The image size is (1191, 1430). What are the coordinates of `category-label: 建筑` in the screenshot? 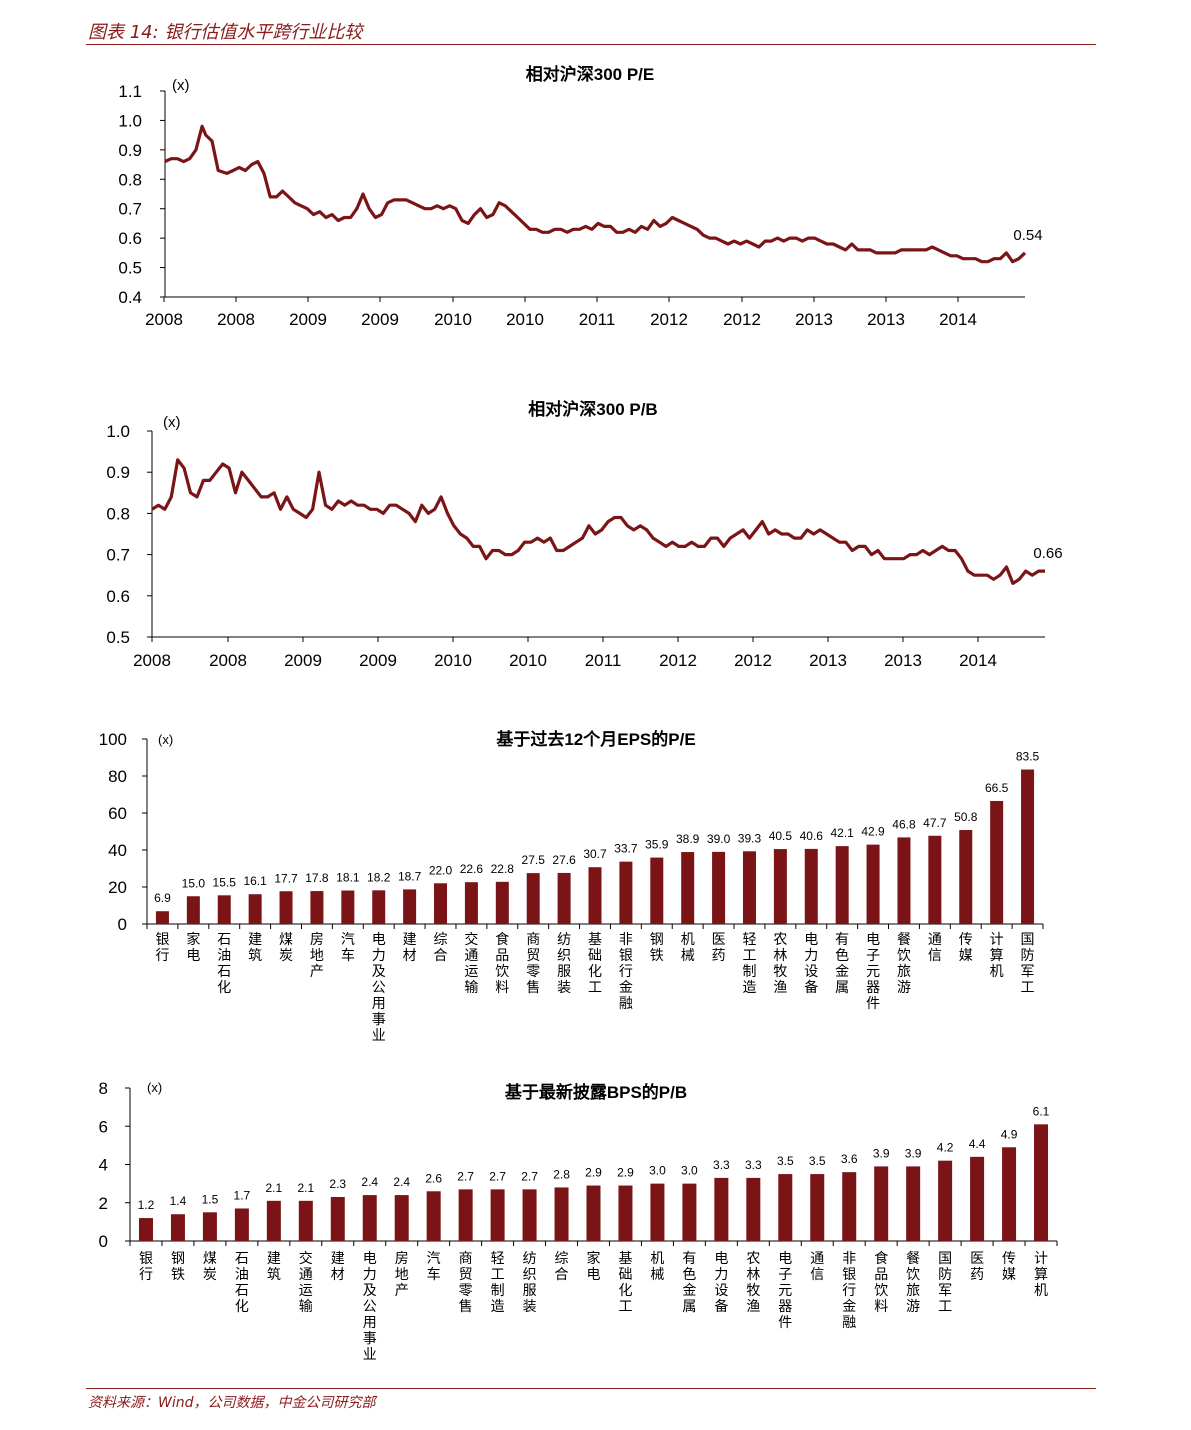 It's located at (255, 947).